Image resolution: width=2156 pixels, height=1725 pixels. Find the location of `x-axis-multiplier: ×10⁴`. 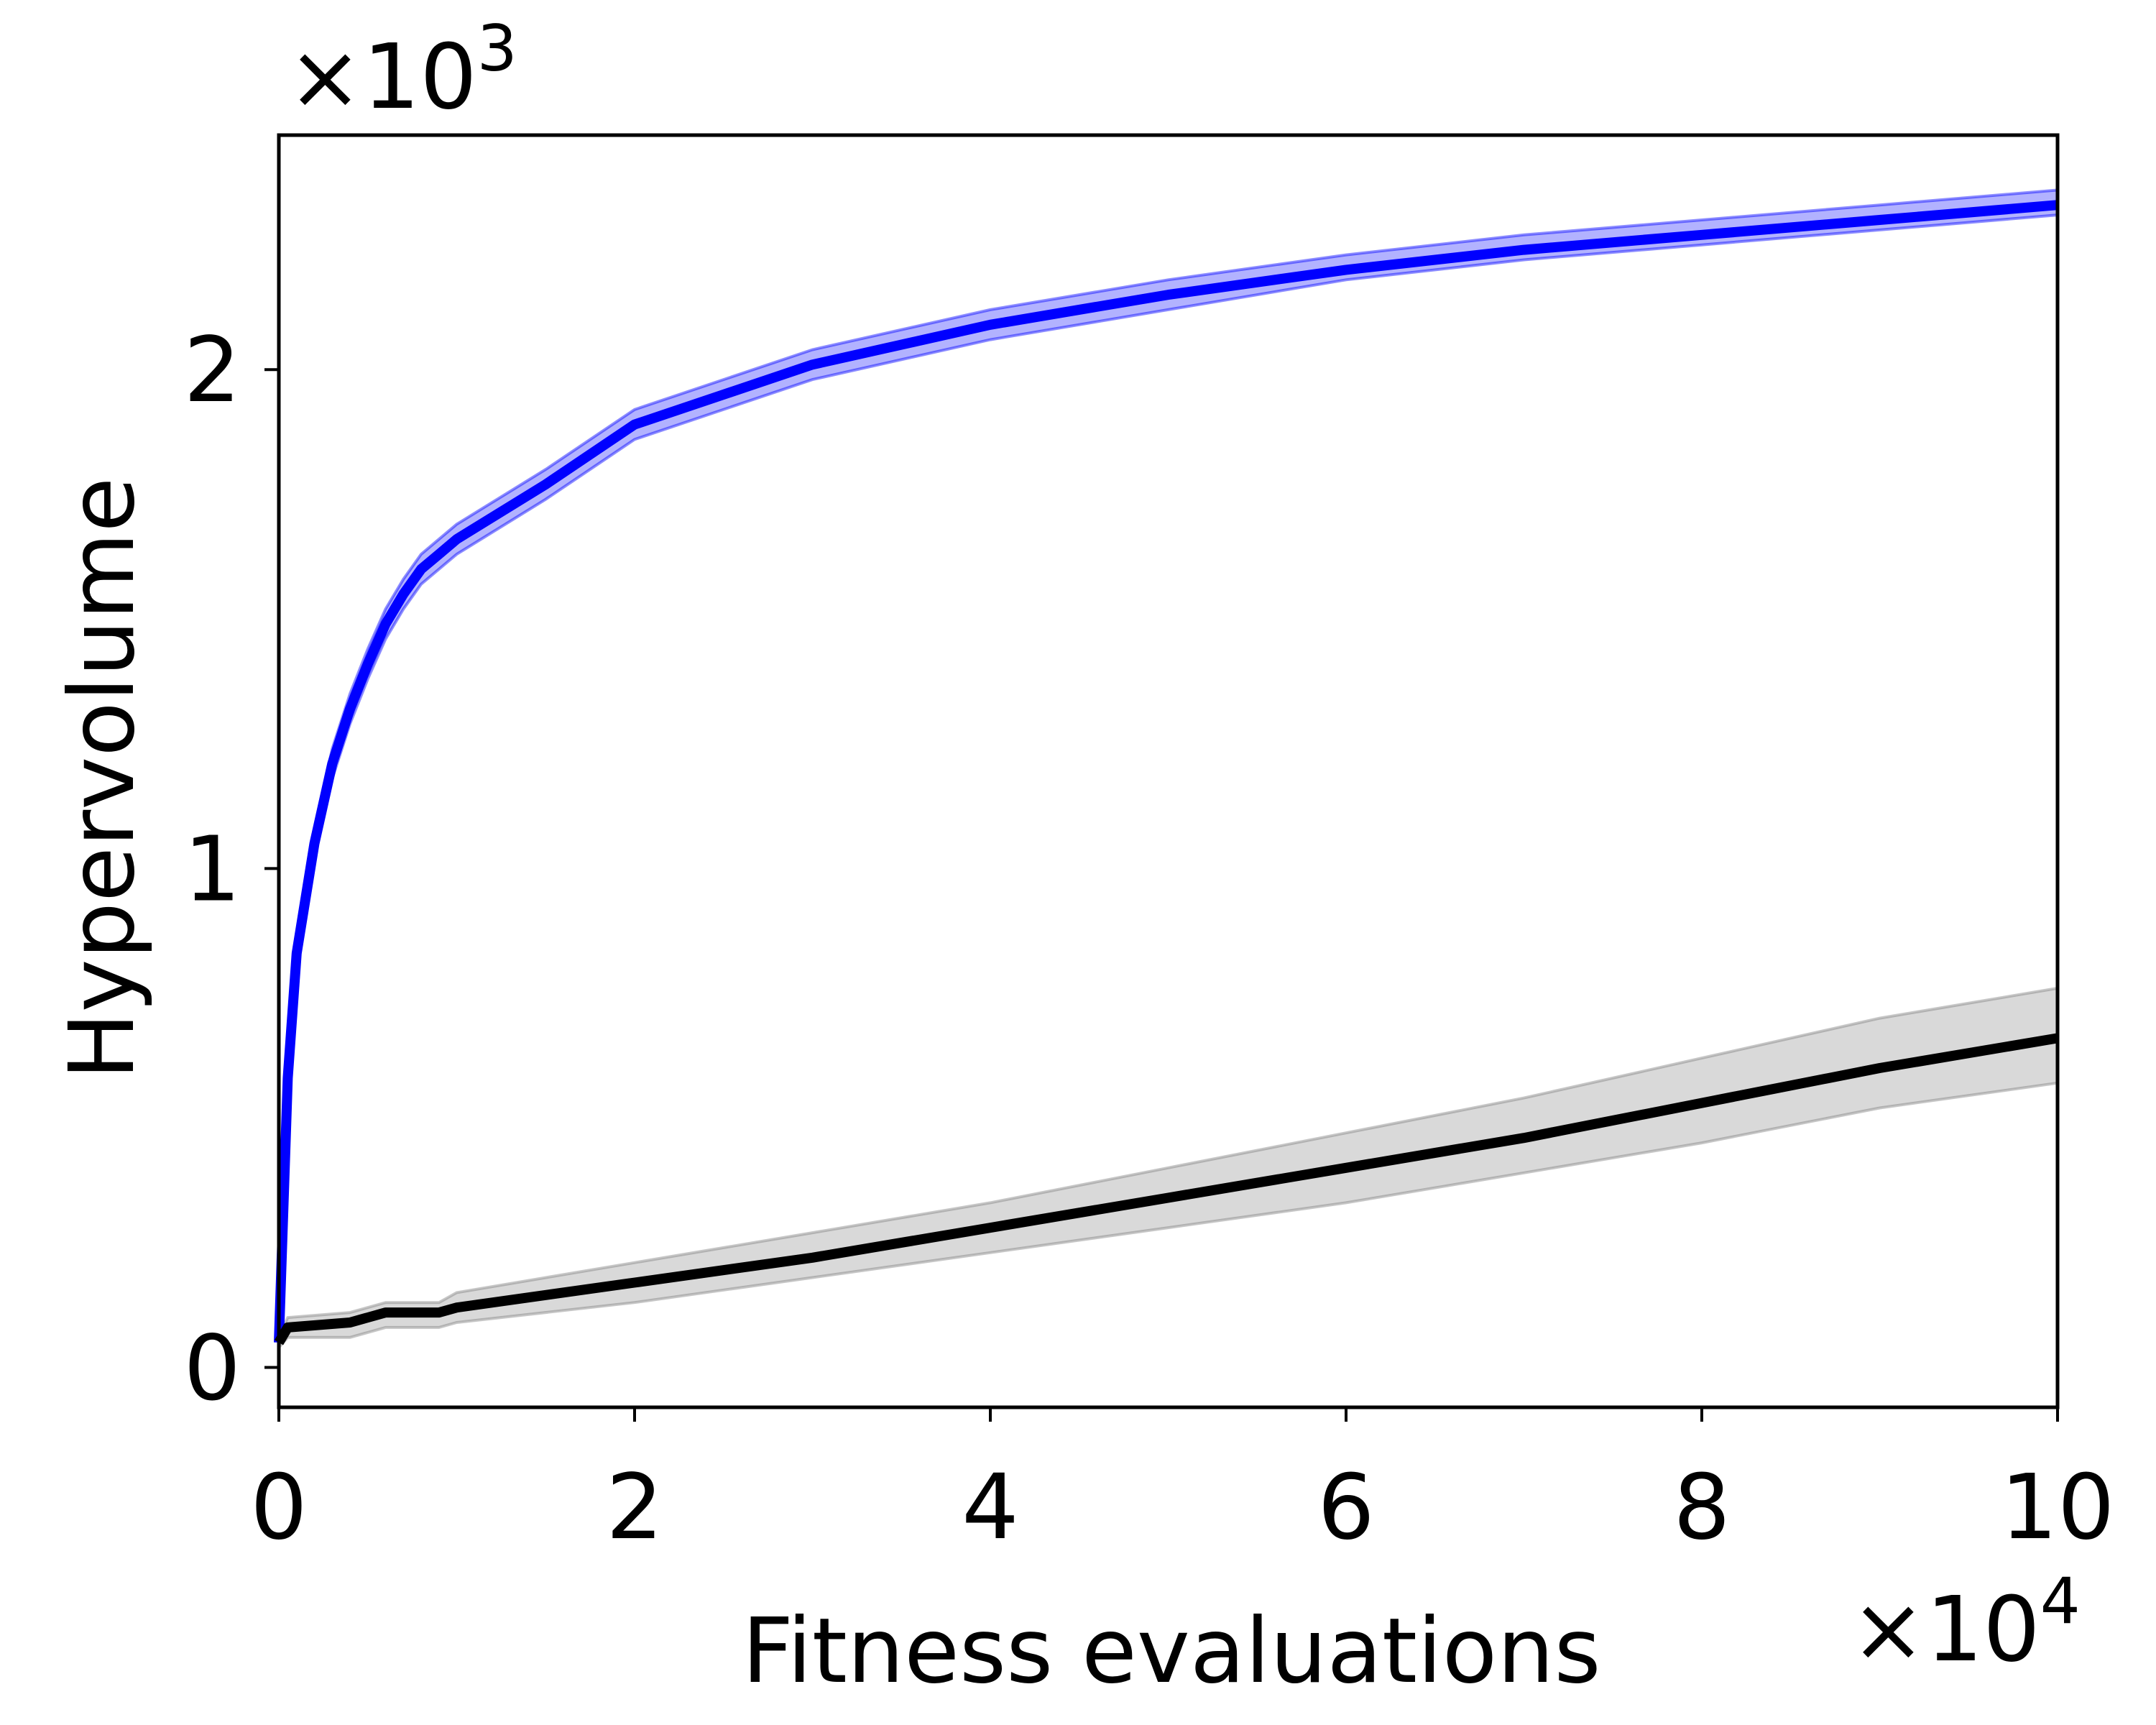

x-axis-multiplier: ×10⁴ is located at coordinates (1966, 1623).